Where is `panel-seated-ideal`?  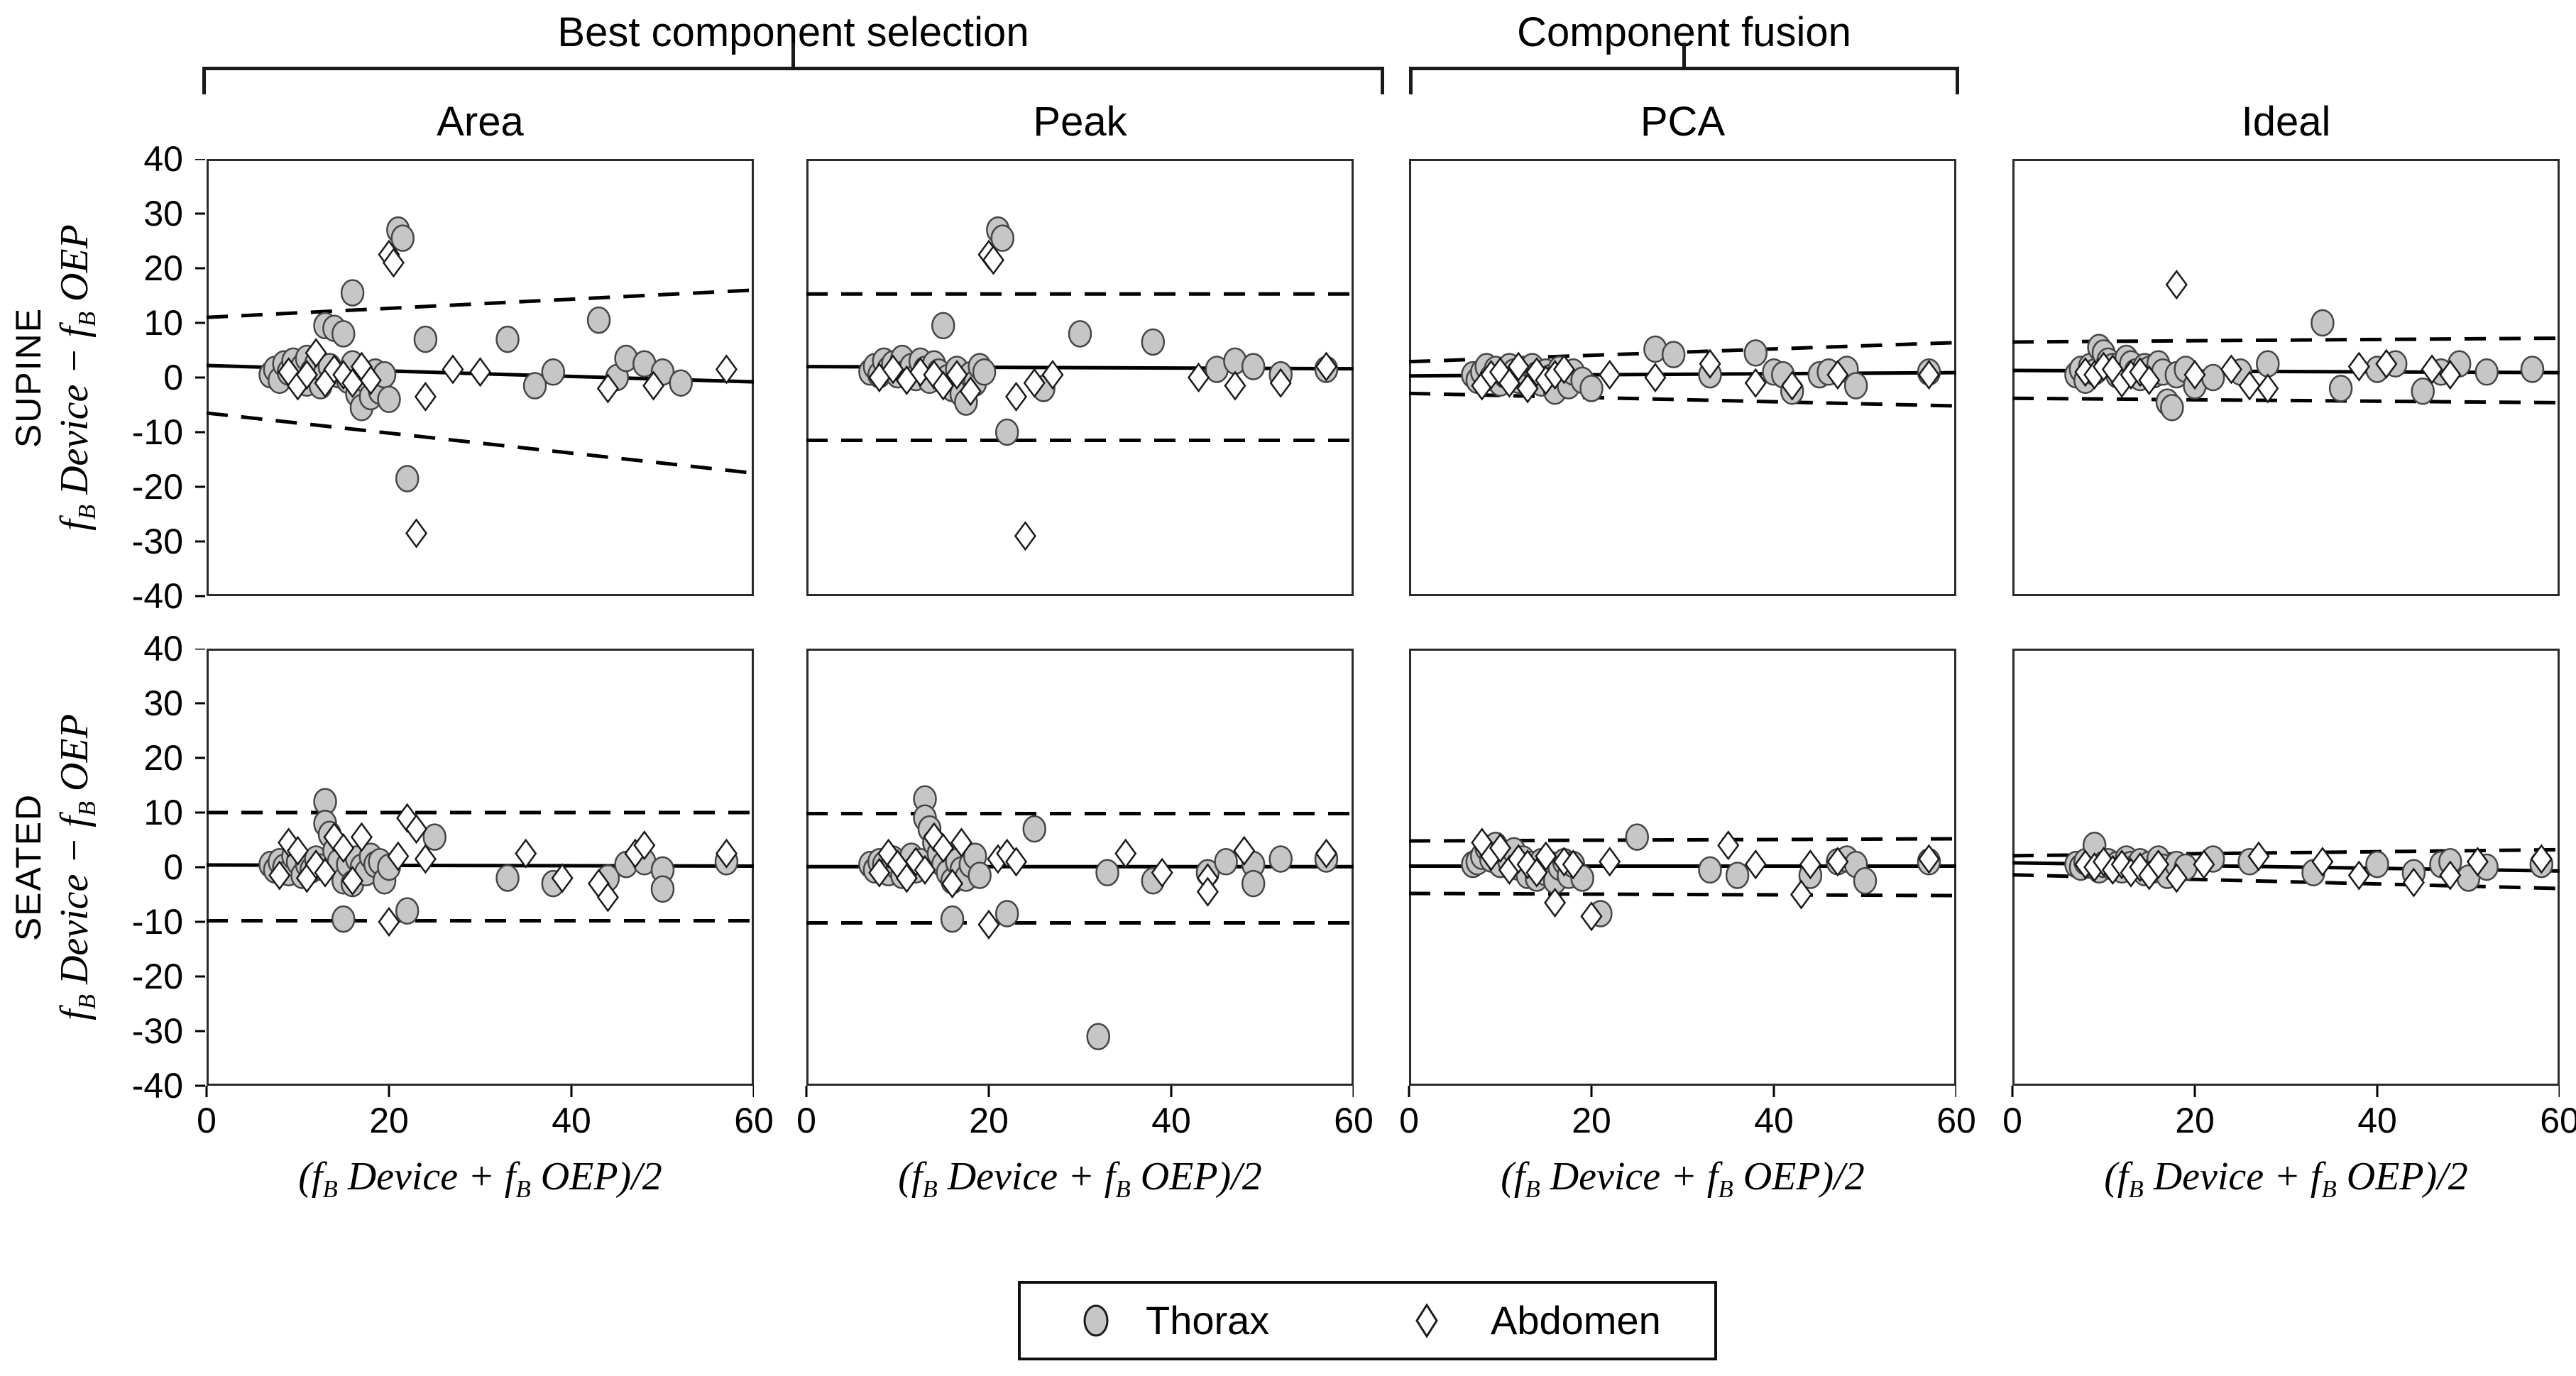
panel-seated-ideal is located at coordinates (2277, 876).